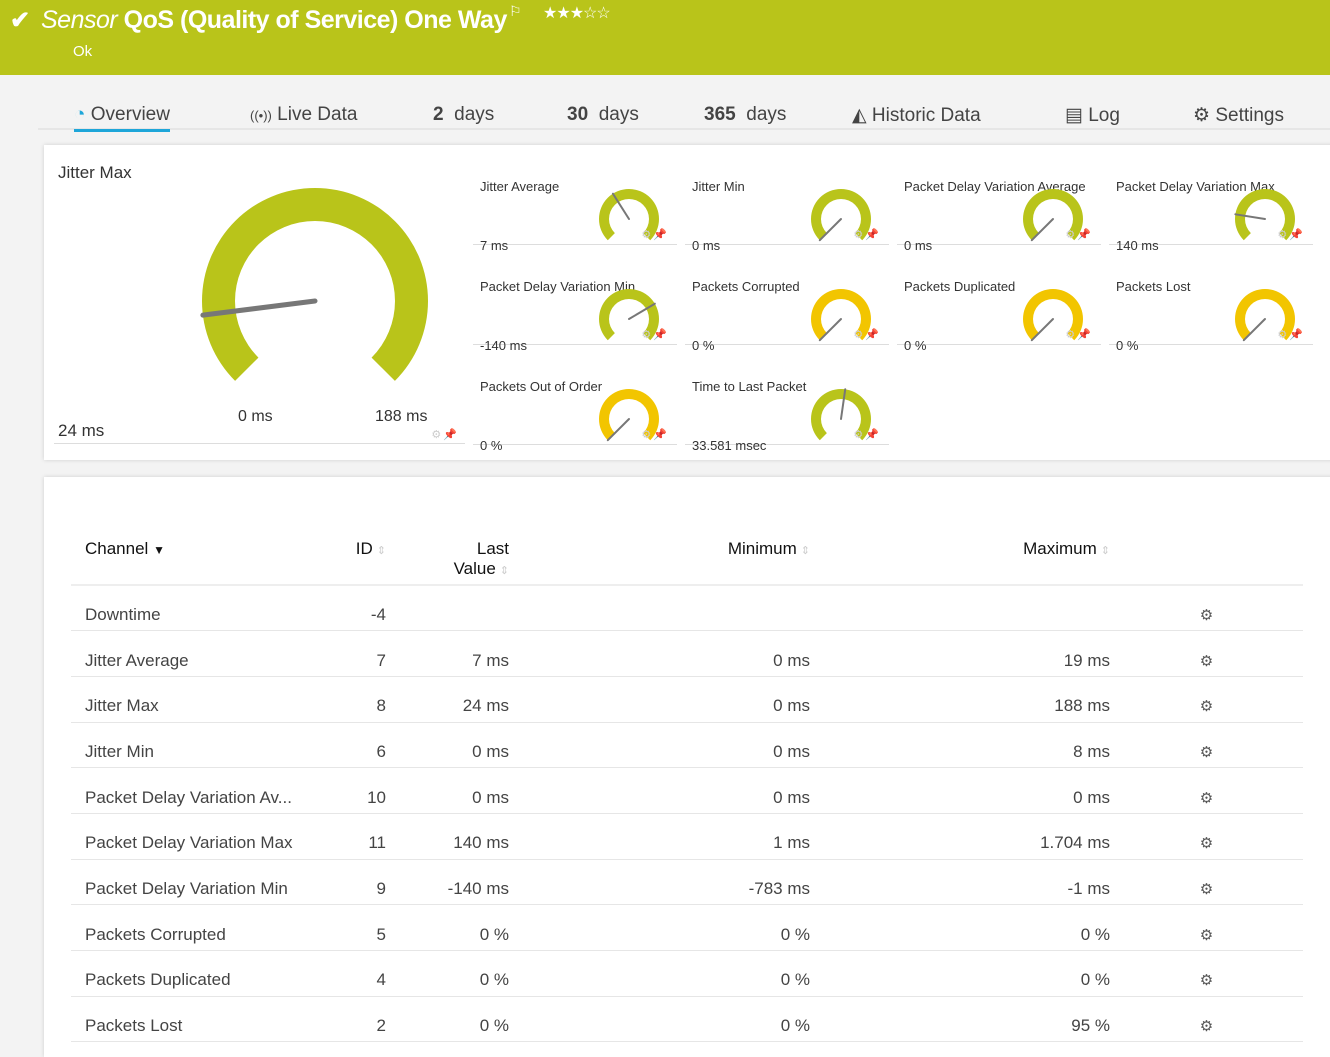  I want to click on tab-2-days: 2 days, so click(463, 115).